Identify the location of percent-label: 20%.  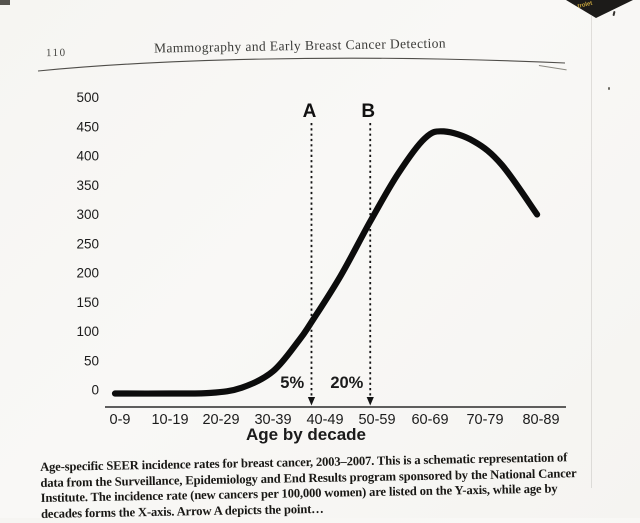
(346, 383).